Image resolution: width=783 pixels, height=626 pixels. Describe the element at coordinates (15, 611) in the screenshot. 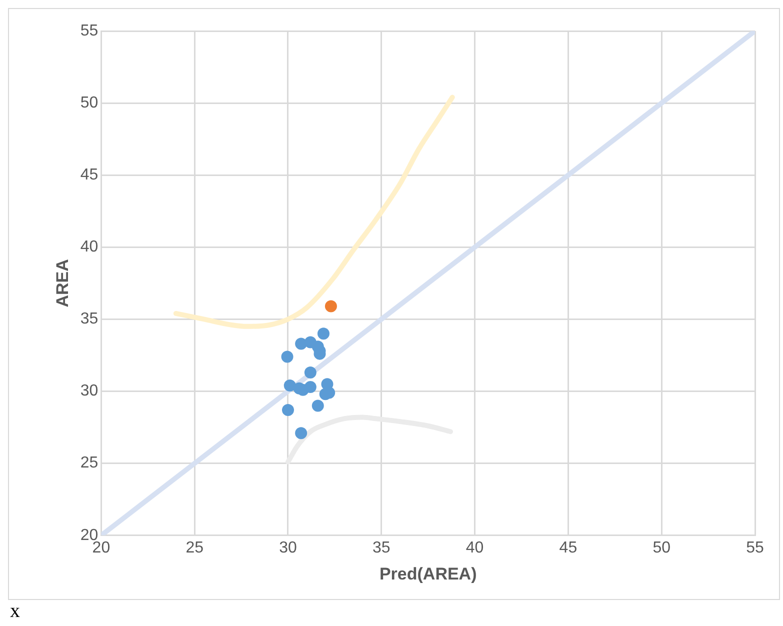

I see `text: x` at that location.